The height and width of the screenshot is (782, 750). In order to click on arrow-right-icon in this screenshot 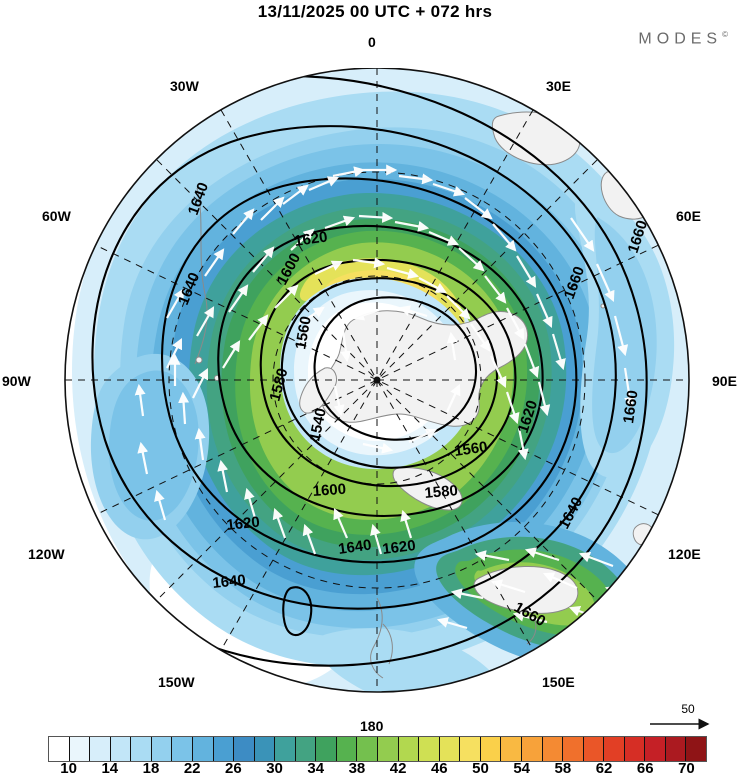, I will do `click(688, 724)`.